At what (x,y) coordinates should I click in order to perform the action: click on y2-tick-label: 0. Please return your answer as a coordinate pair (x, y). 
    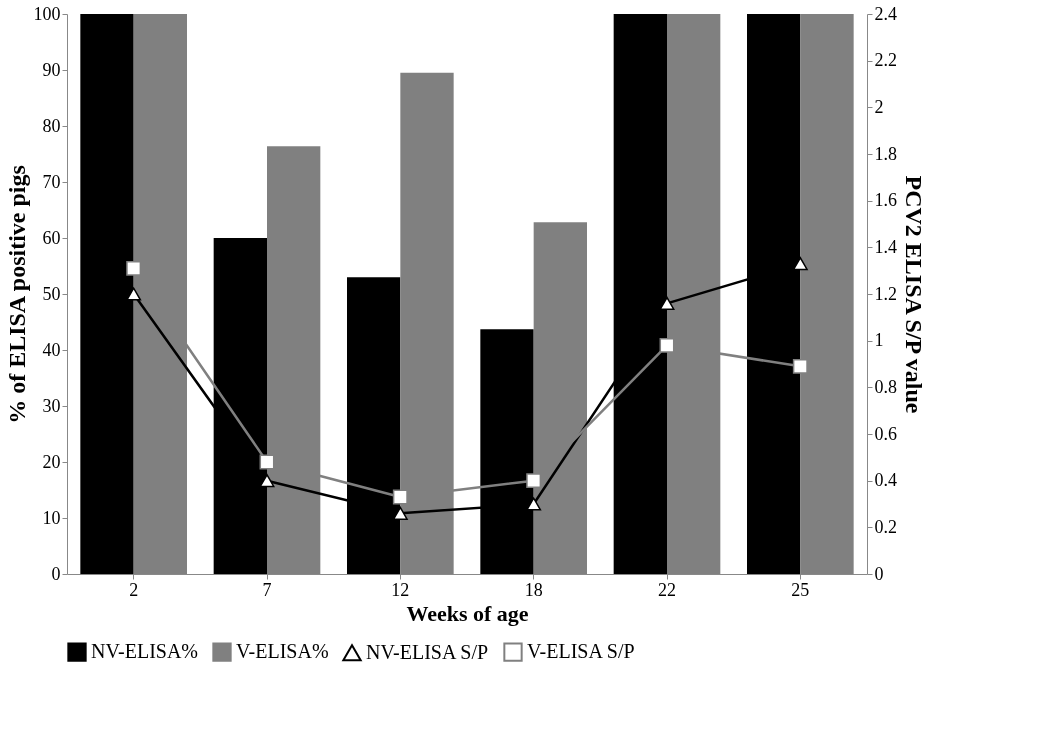
    Looking at the image, I should click on (879, 573).